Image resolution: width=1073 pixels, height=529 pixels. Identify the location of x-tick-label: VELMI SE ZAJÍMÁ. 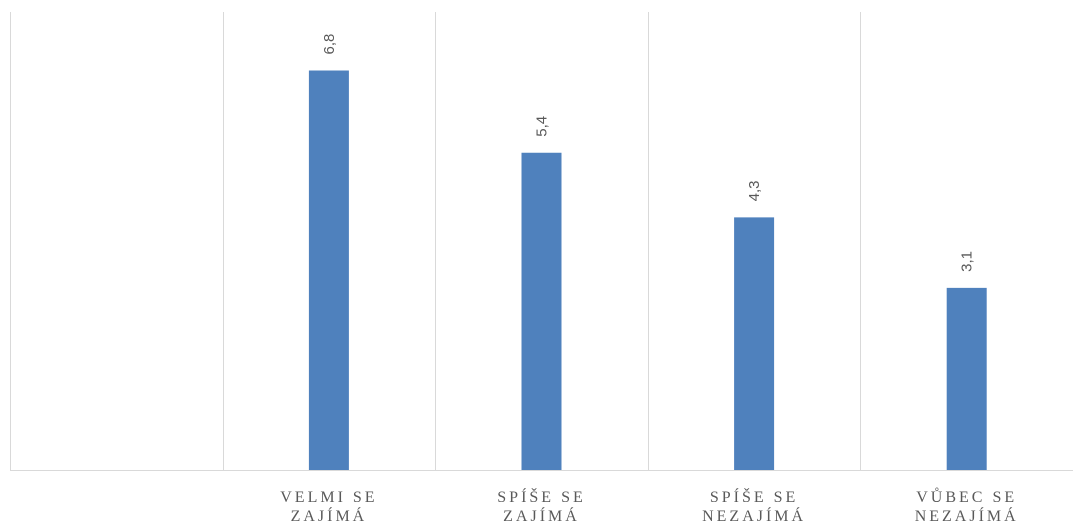
(328, 507).